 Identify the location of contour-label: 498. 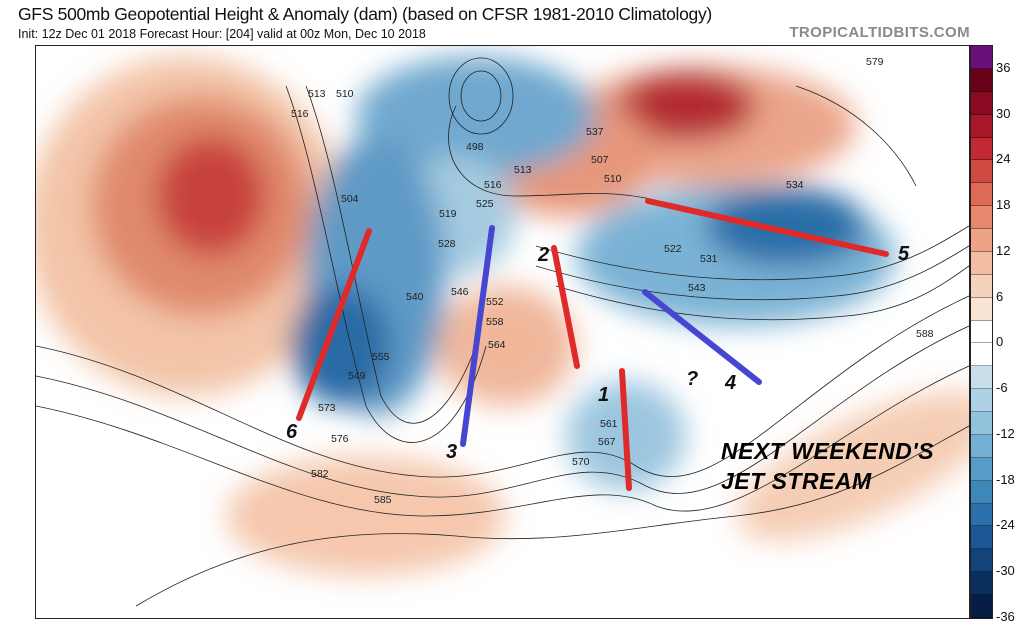
(475, 147).